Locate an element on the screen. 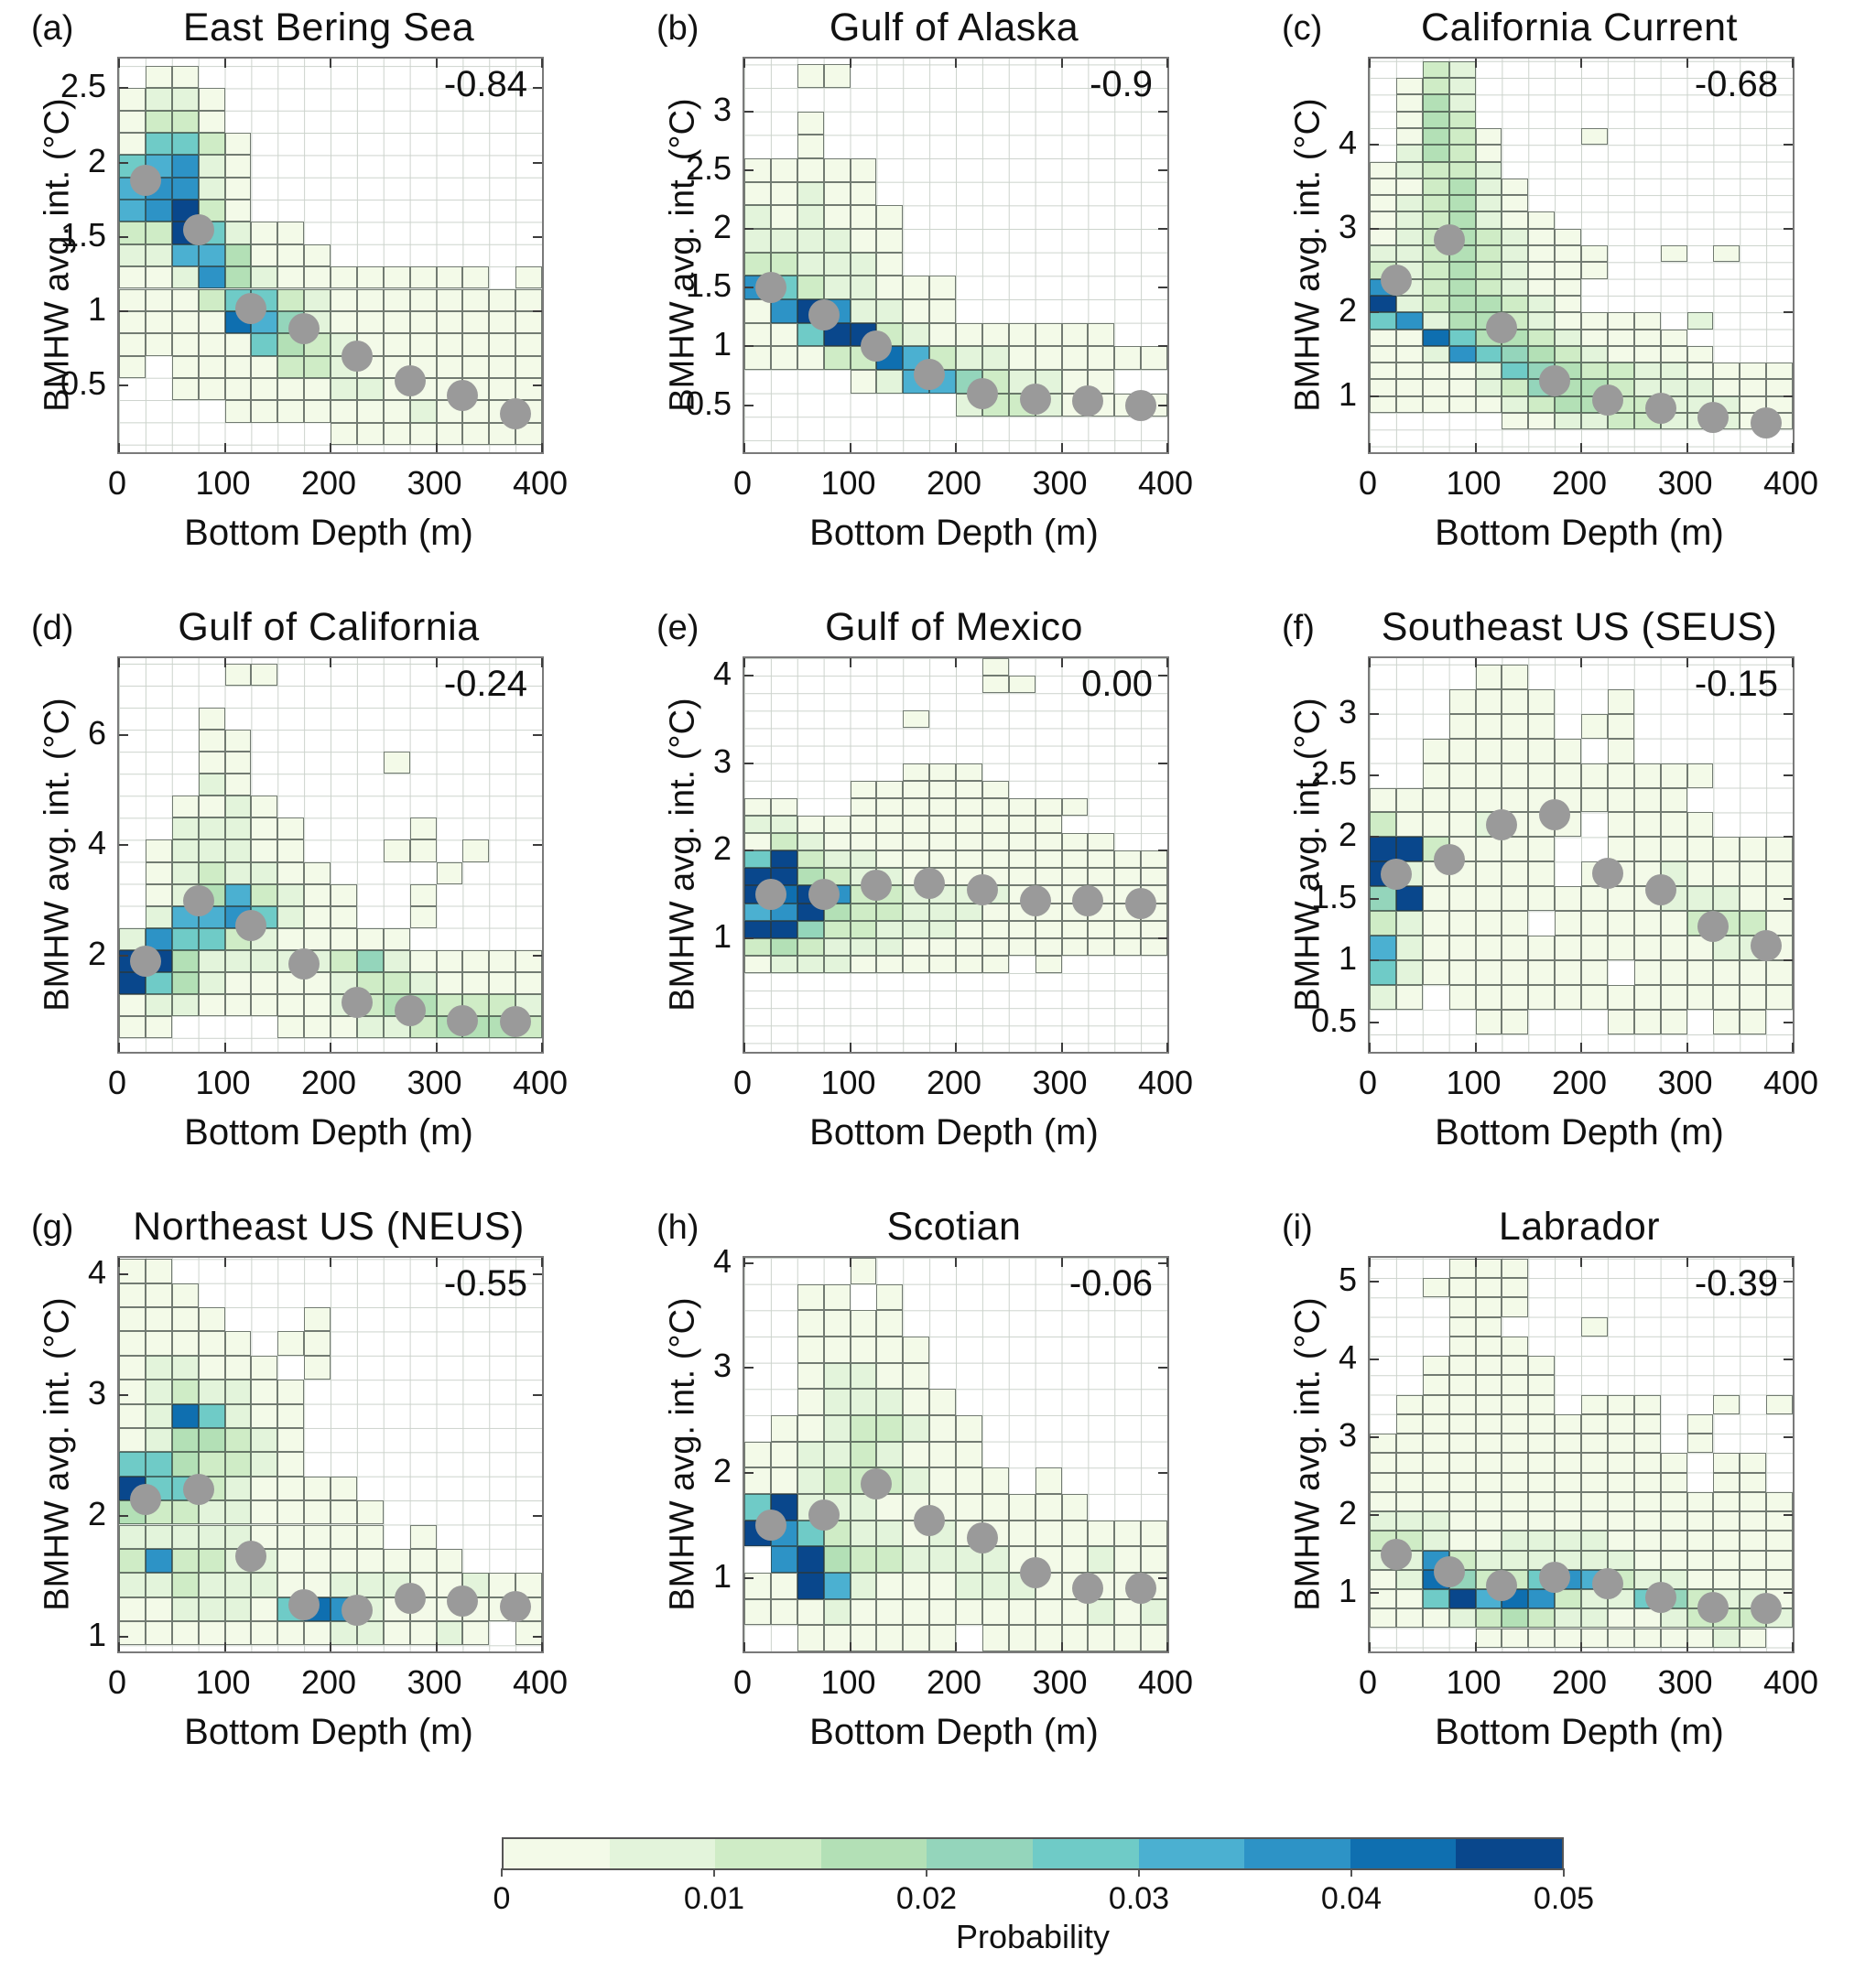  colorbar: 0 0.01 0.02 0.03 0.04 0.05 Probability is located at coordinates (1043, 1896).